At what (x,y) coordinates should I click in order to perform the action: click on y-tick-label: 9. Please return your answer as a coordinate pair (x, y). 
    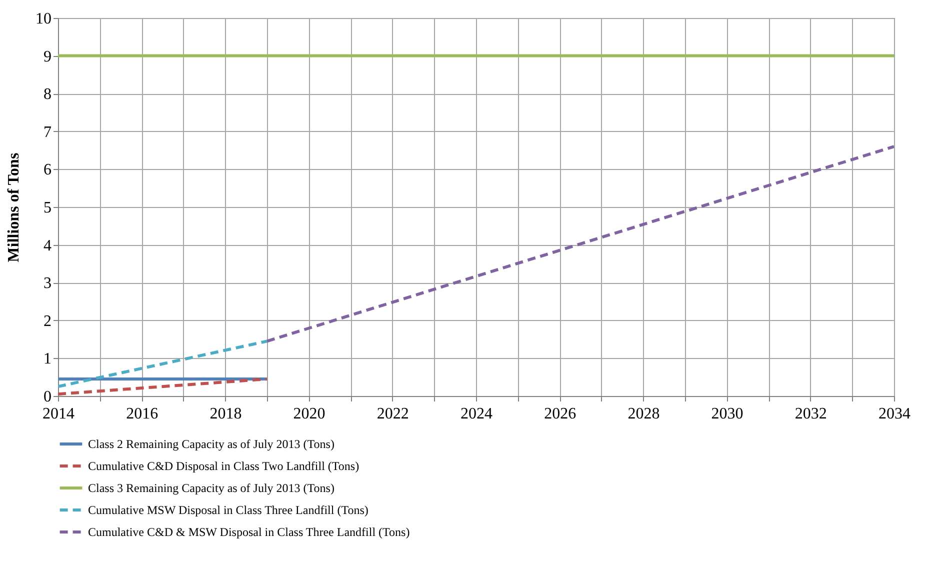
    Looking at the image, I should click on (48, 57).